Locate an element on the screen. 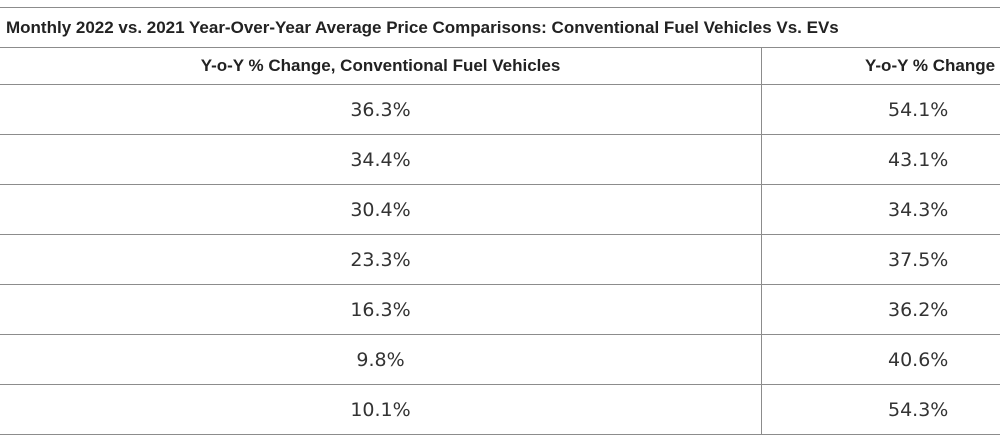  table-cell-ev: 34.3% is located at coordinates (881, 210).